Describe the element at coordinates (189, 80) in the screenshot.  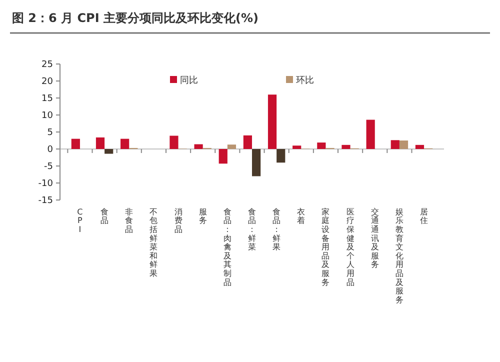
I see `legend-label: 同比` at that location.